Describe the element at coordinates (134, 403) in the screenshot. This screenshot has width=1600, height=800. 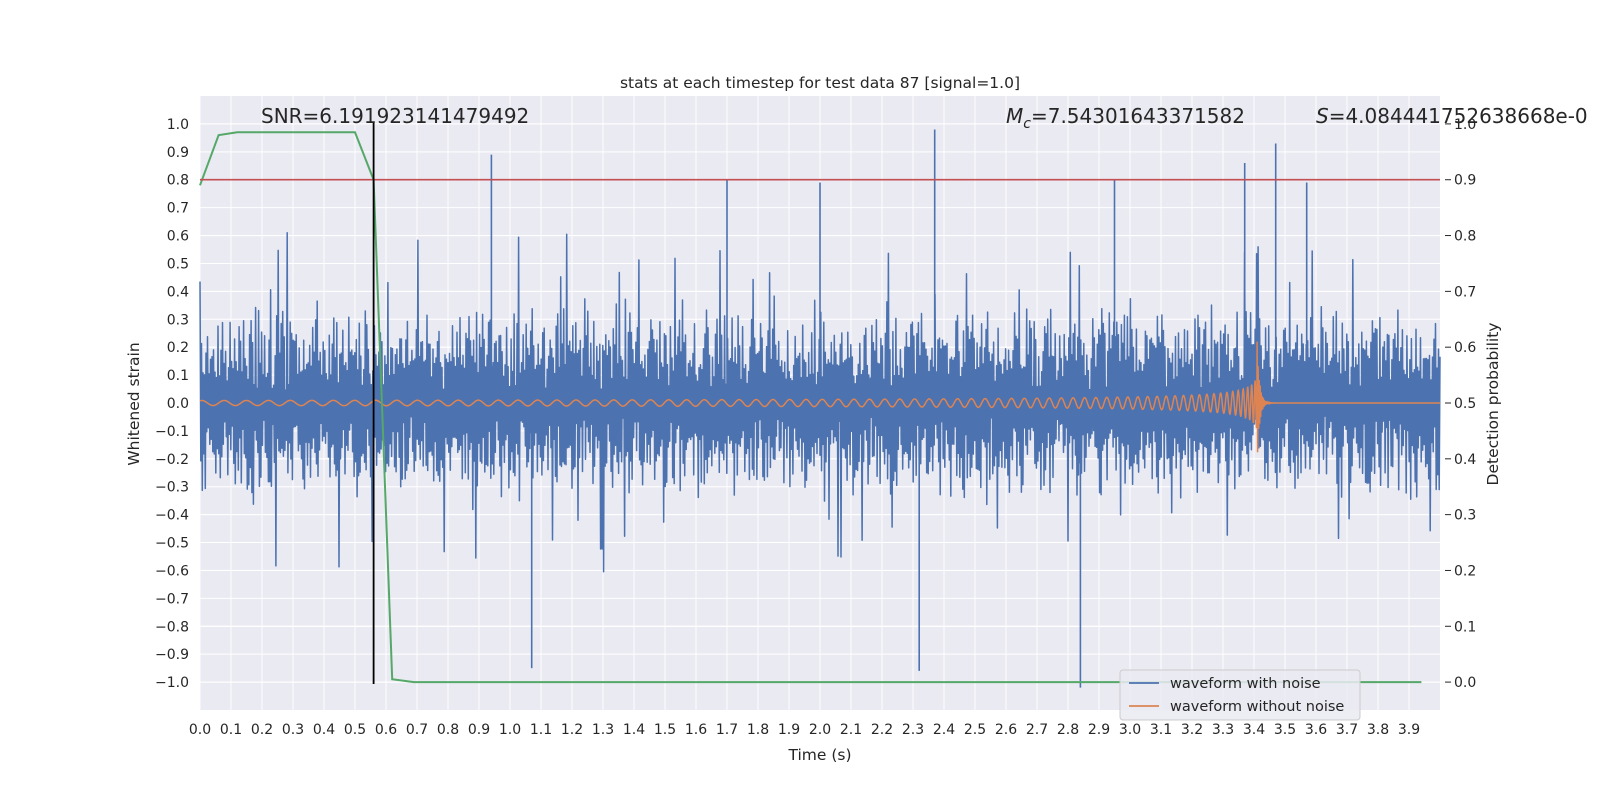
I see `y-axis-label: Whitened strain` at that location.